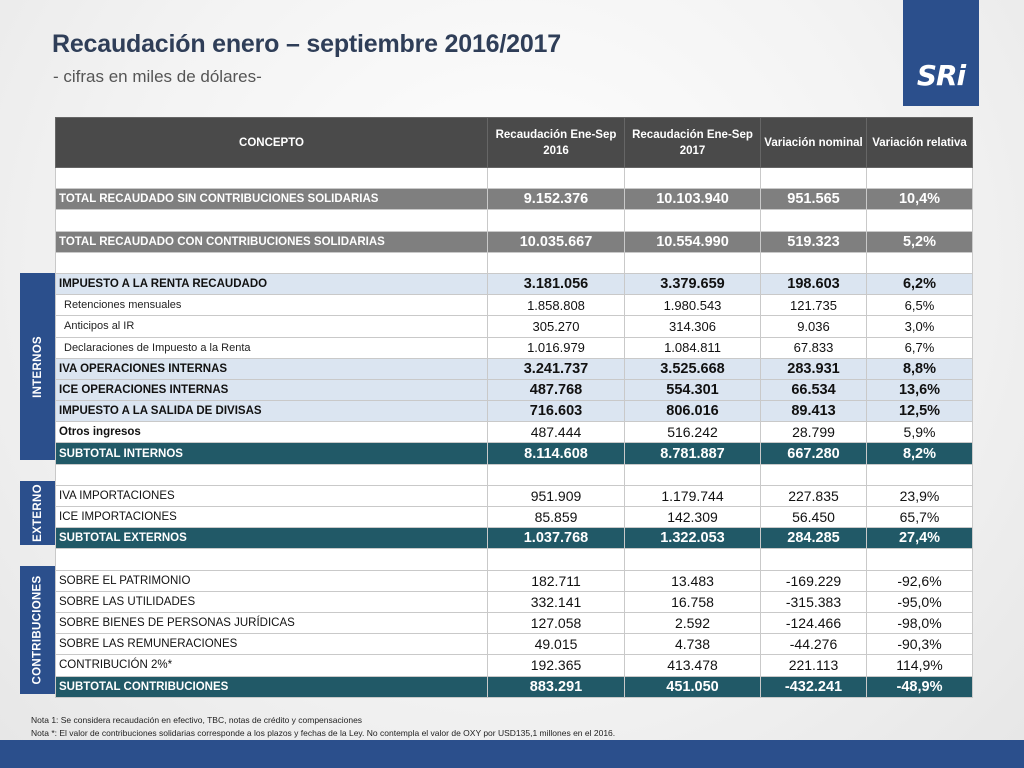 The image size is (1024, 768). Describe the element at coordinates (813, 305) in the screenshot. I see `cell-nominal: 121.735` at that location.